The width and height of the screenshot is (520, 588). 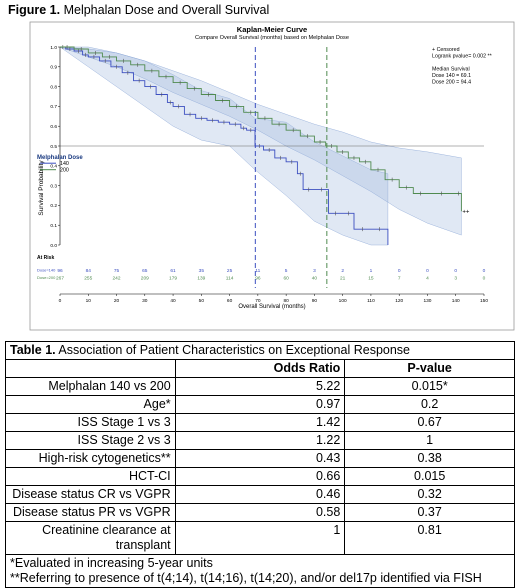 What do you see at coordinates (315, 279) in the screenshot?
I see `at-risk-value: 40` at bounding box center [315, 279].